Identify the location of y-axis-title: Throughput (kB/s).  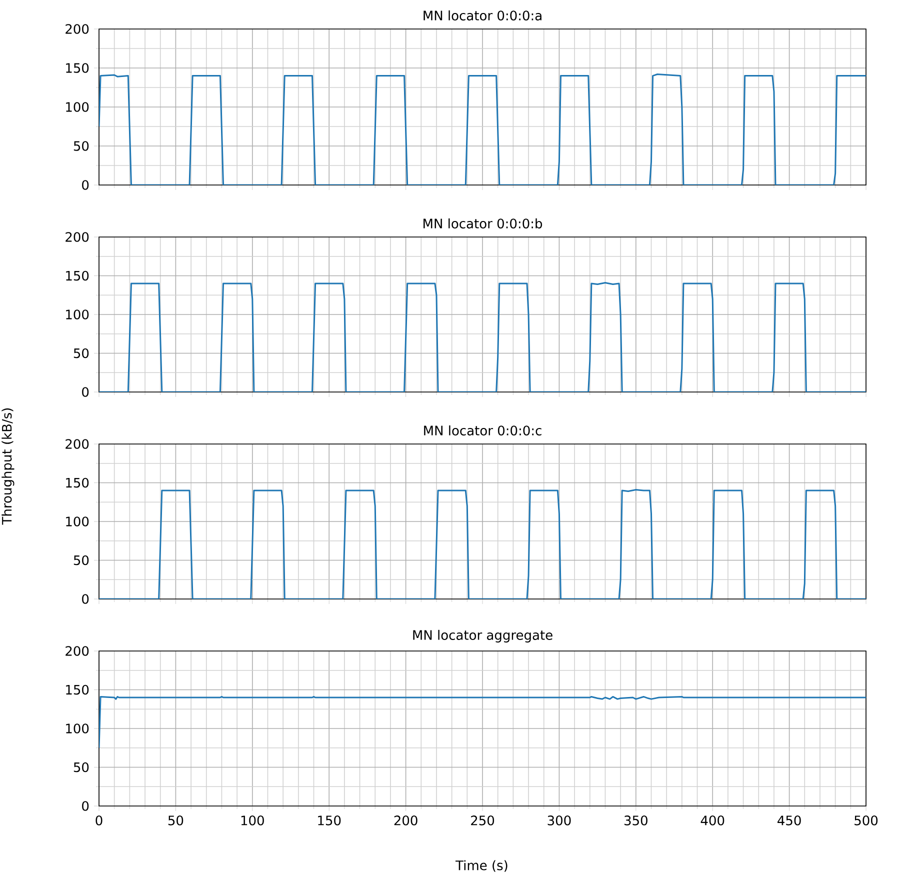
(8, 466).